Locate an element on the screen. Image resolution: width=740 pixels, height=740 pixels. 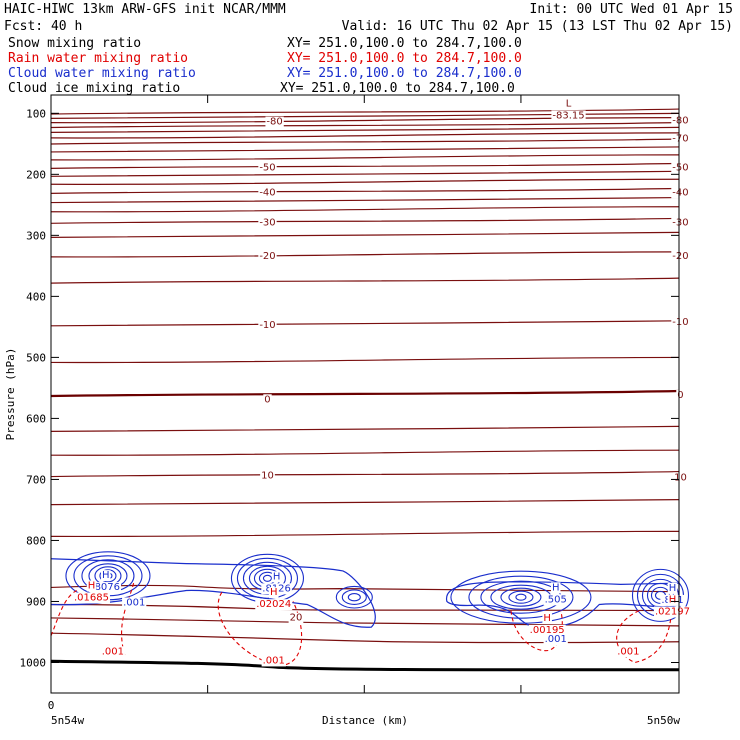
rain-max-value: .02024 is located at coordinates (273, 604).